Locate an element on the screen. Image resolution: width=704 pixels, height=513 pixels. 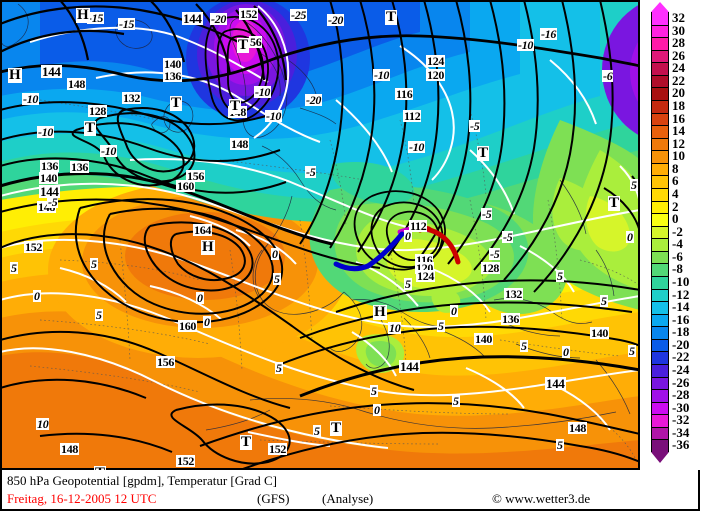
colorbar-tick-label: -32 is located at coordinates (681, 420).